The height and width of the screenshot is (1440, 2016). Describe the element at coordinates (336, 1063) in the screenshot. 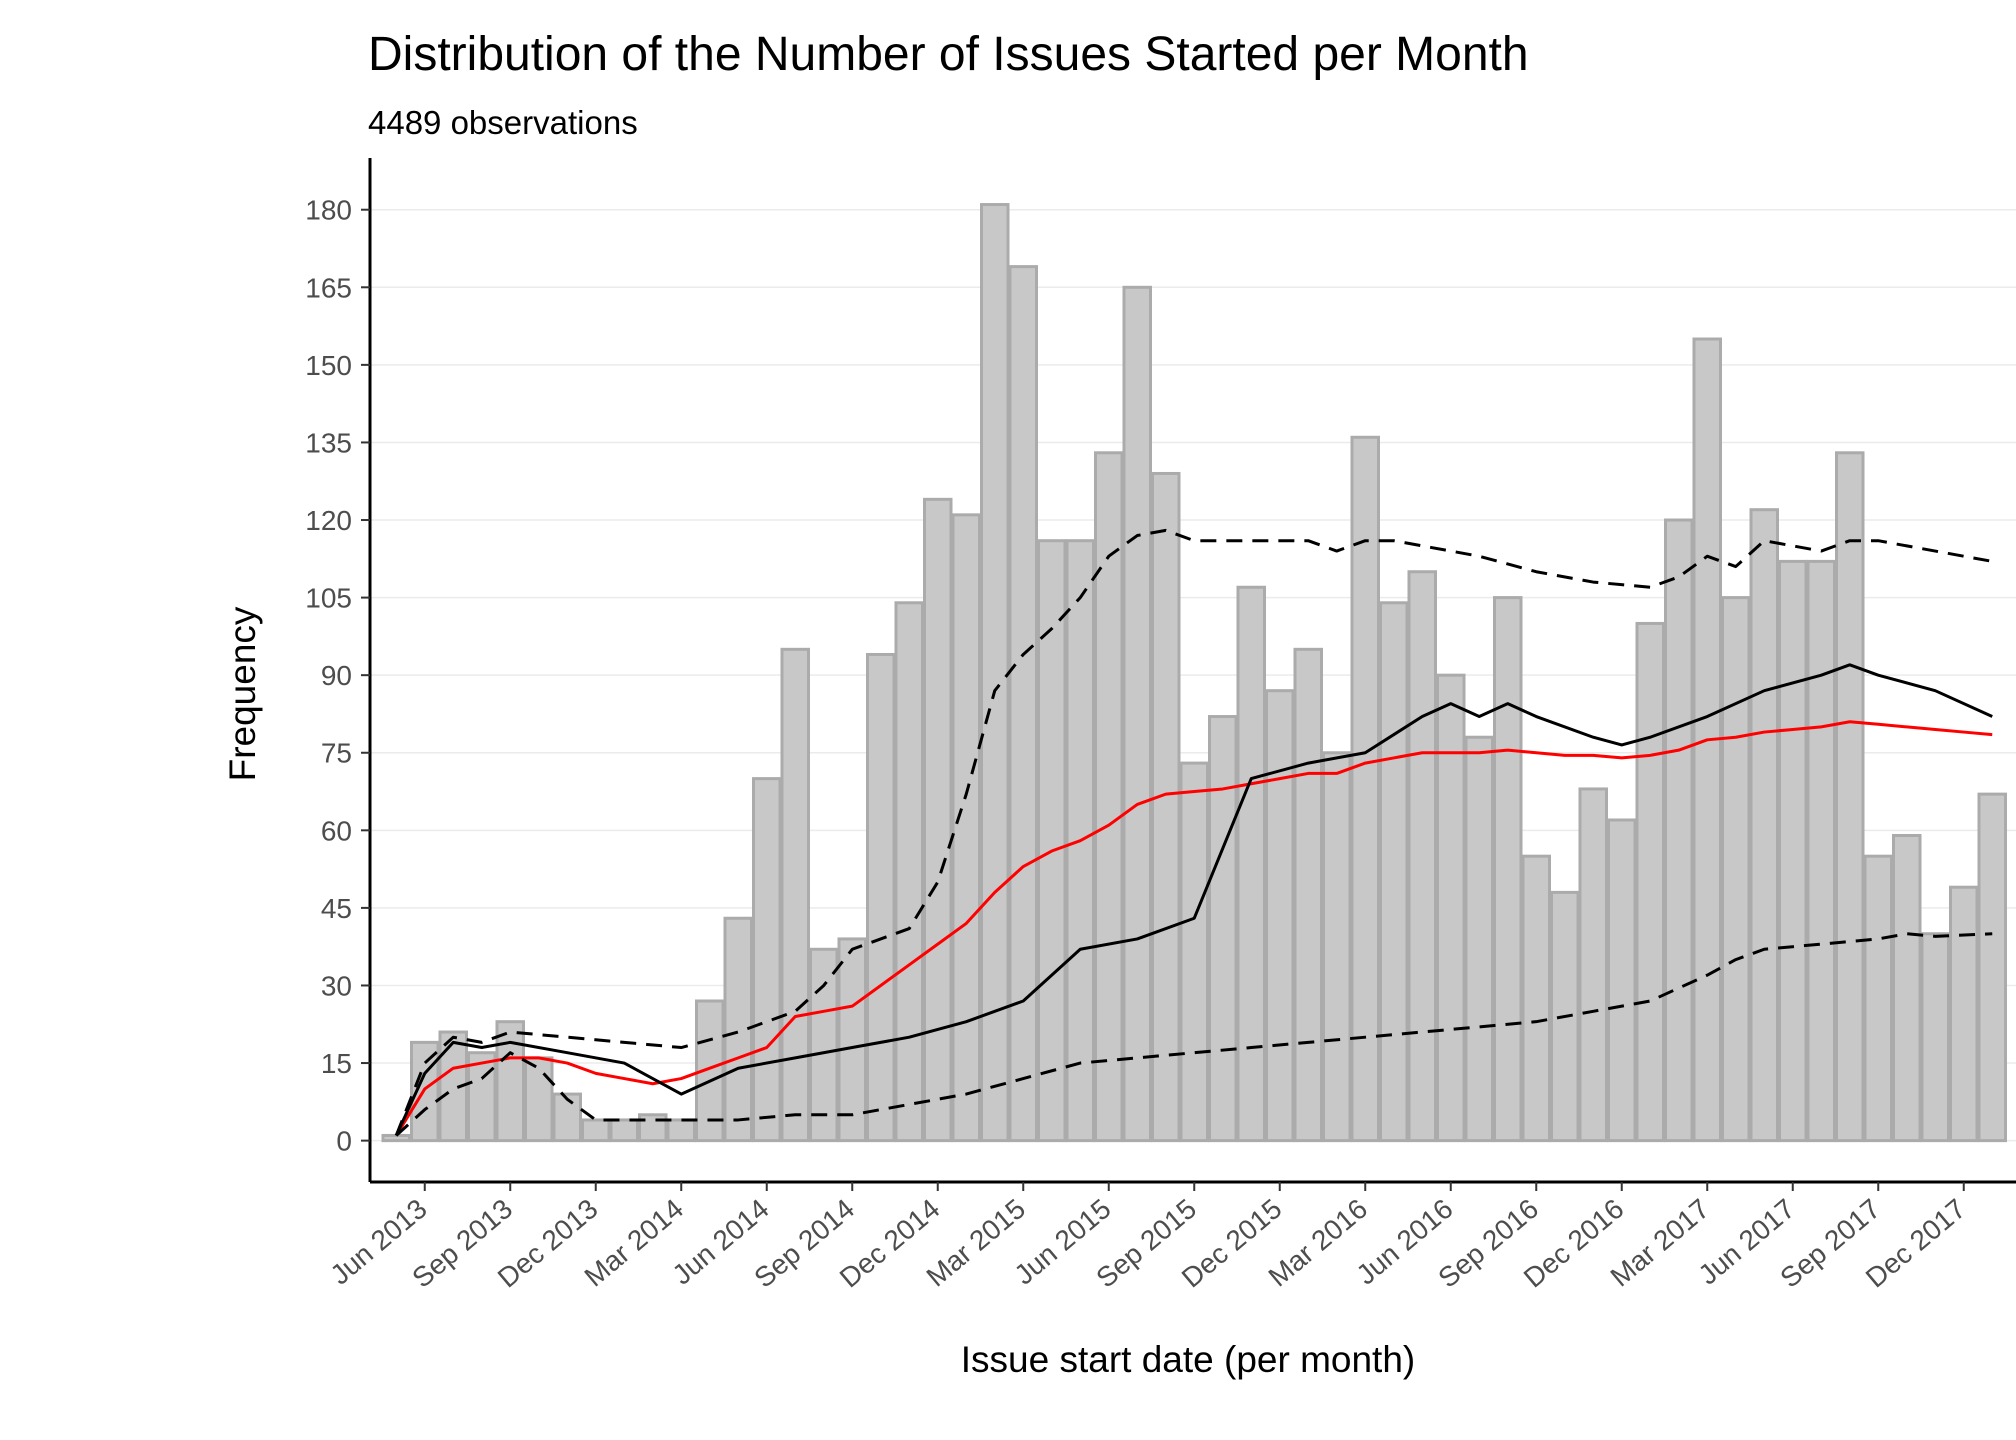

I see `y-tick-label: 15` at that location.